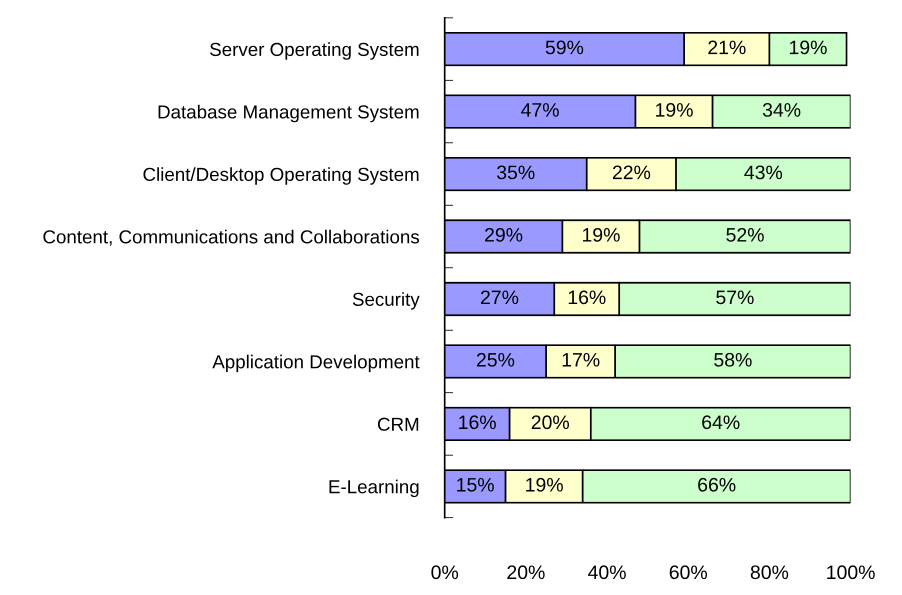 The image size is (902, 595). I want to click on data-label: 43%, so click(763, 172).